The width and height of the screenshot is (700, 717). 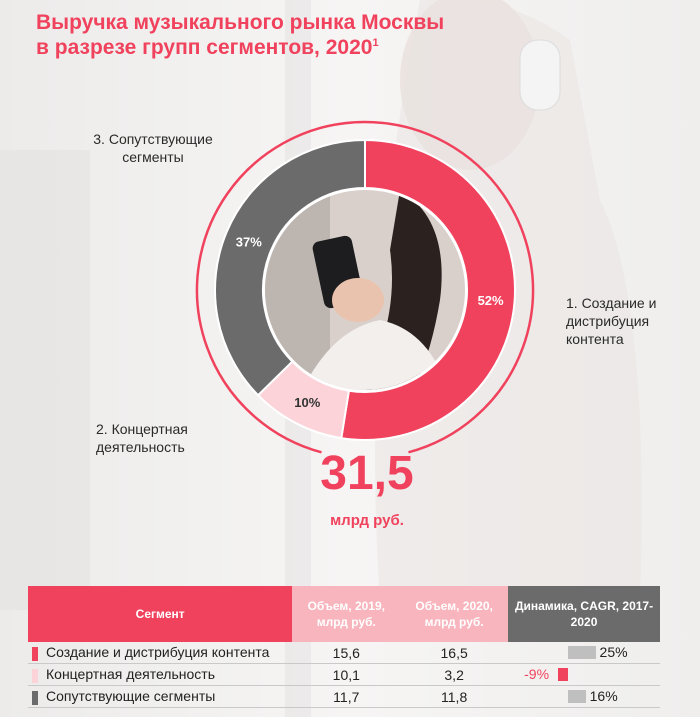 I want to click on row-cagr: 16%, so click(x=584, y=696).